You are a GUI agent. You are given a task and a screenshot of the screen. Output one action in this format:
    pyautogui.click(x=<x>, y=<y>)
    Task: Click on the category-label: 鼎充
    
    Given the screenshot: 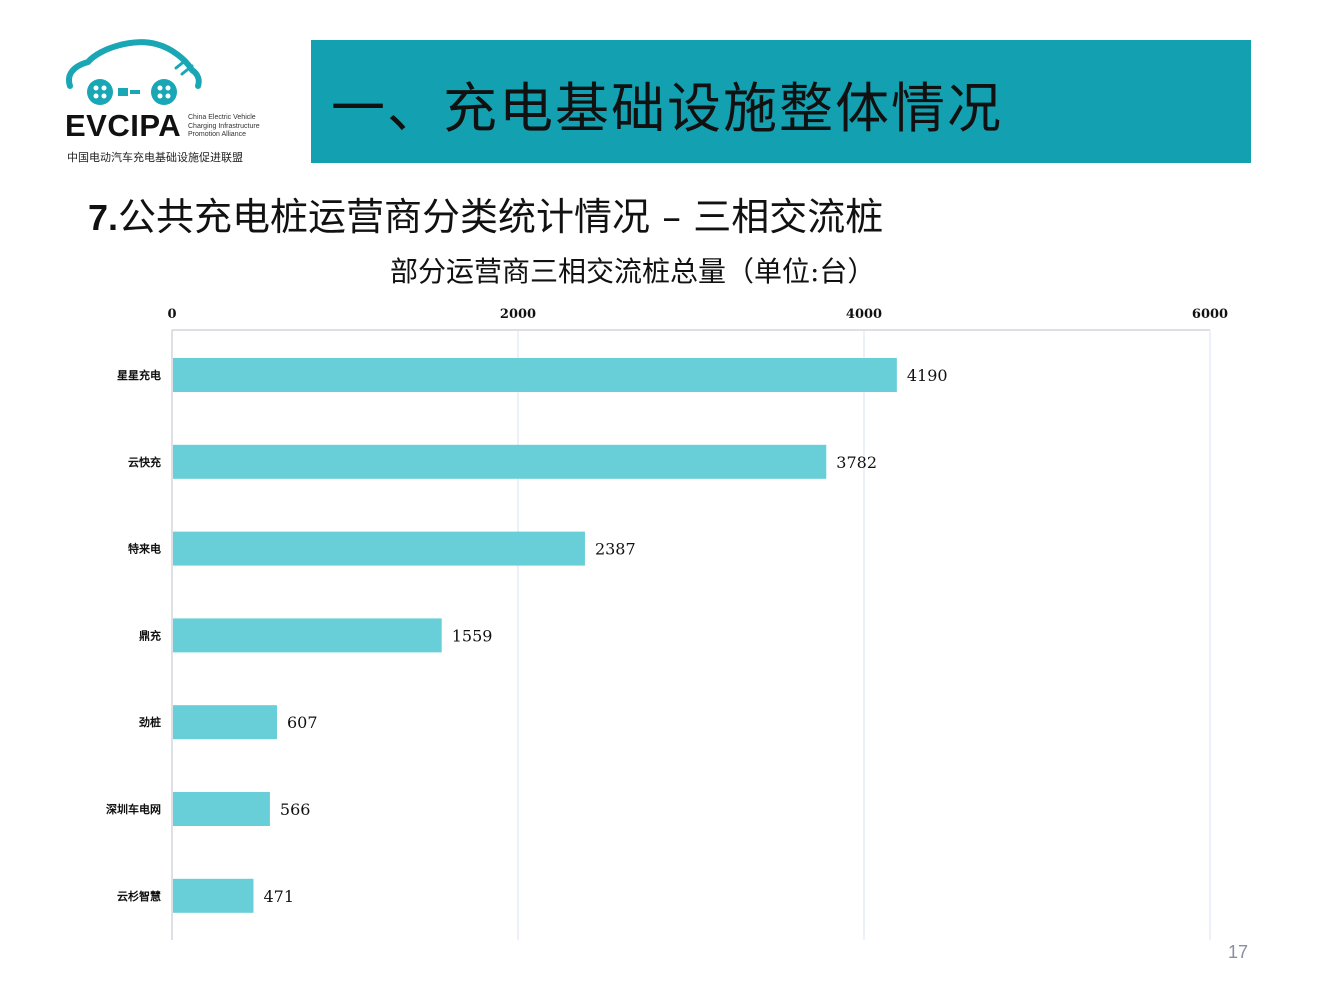 What is the action you would take?
    pyautogui.click(x=150, y=635)
    